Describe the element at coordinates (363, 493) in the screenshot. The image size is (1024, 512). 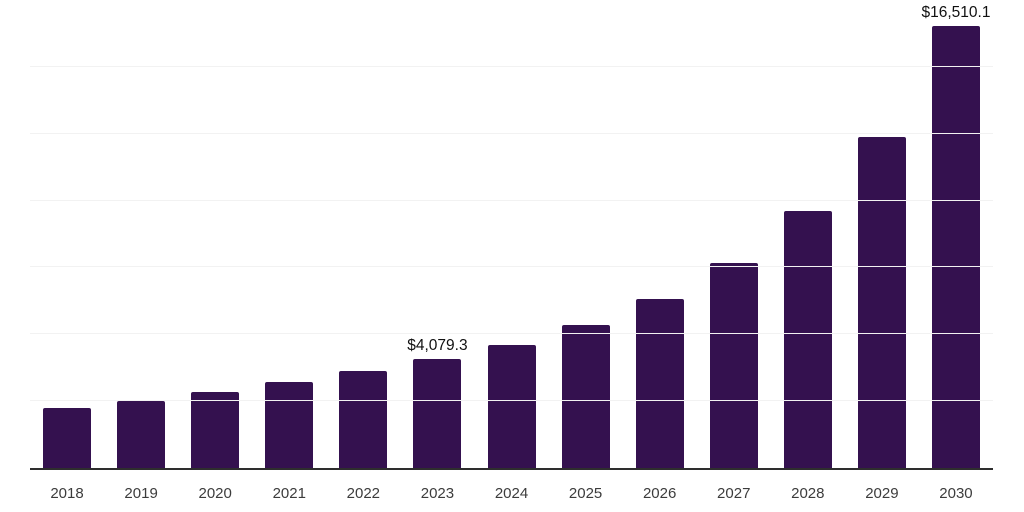
I see `x-tick-label-2022: 2022` at that location.